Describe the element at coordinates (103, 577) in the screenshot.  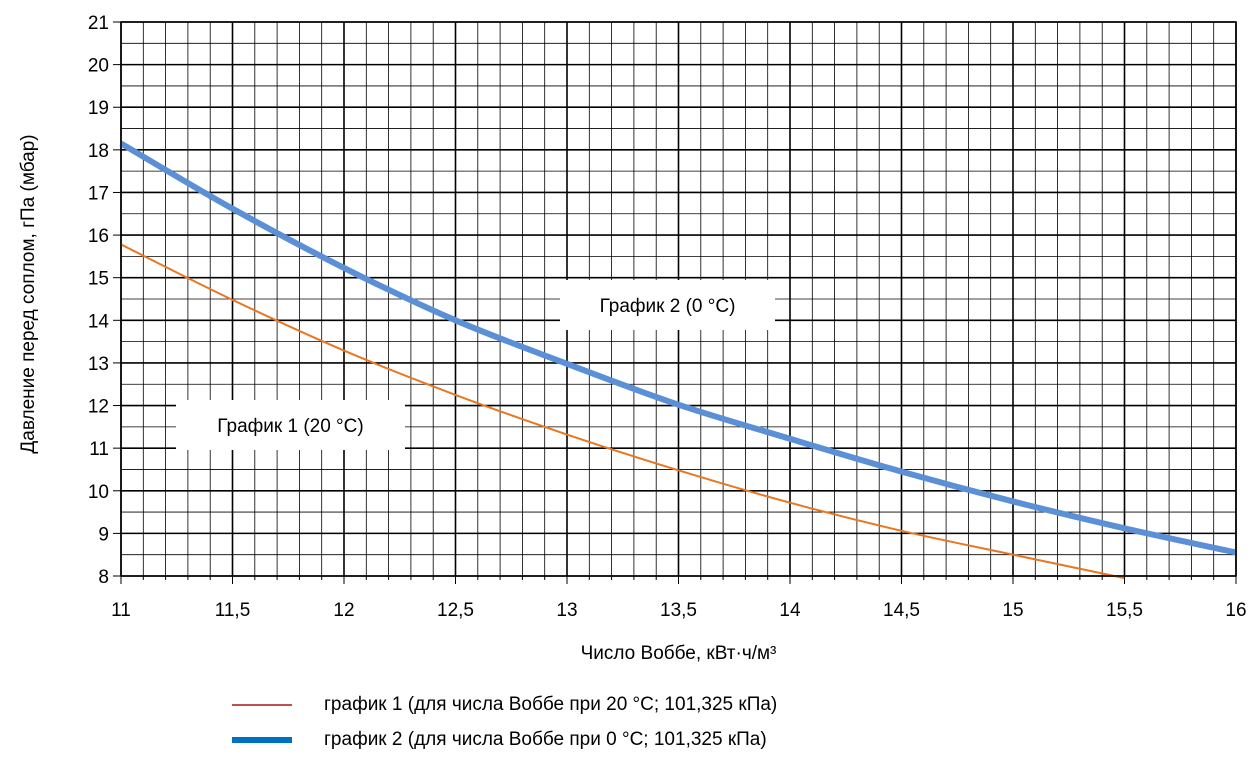
I see `y-tick-label: 8` at that location.